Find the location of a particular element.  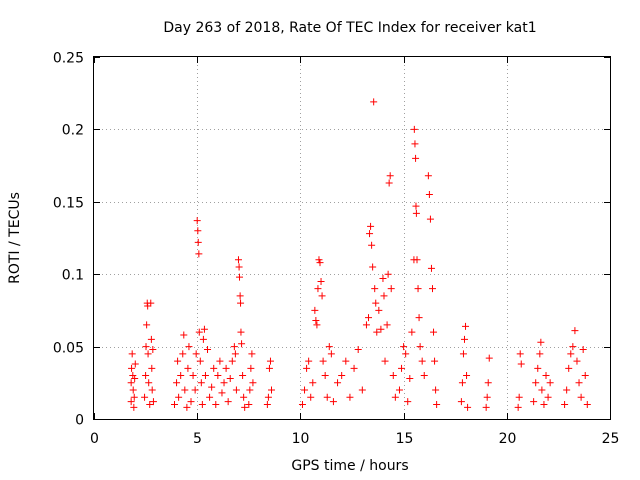

y-tick-label: 0.1 is located at coordinates (73, 276).